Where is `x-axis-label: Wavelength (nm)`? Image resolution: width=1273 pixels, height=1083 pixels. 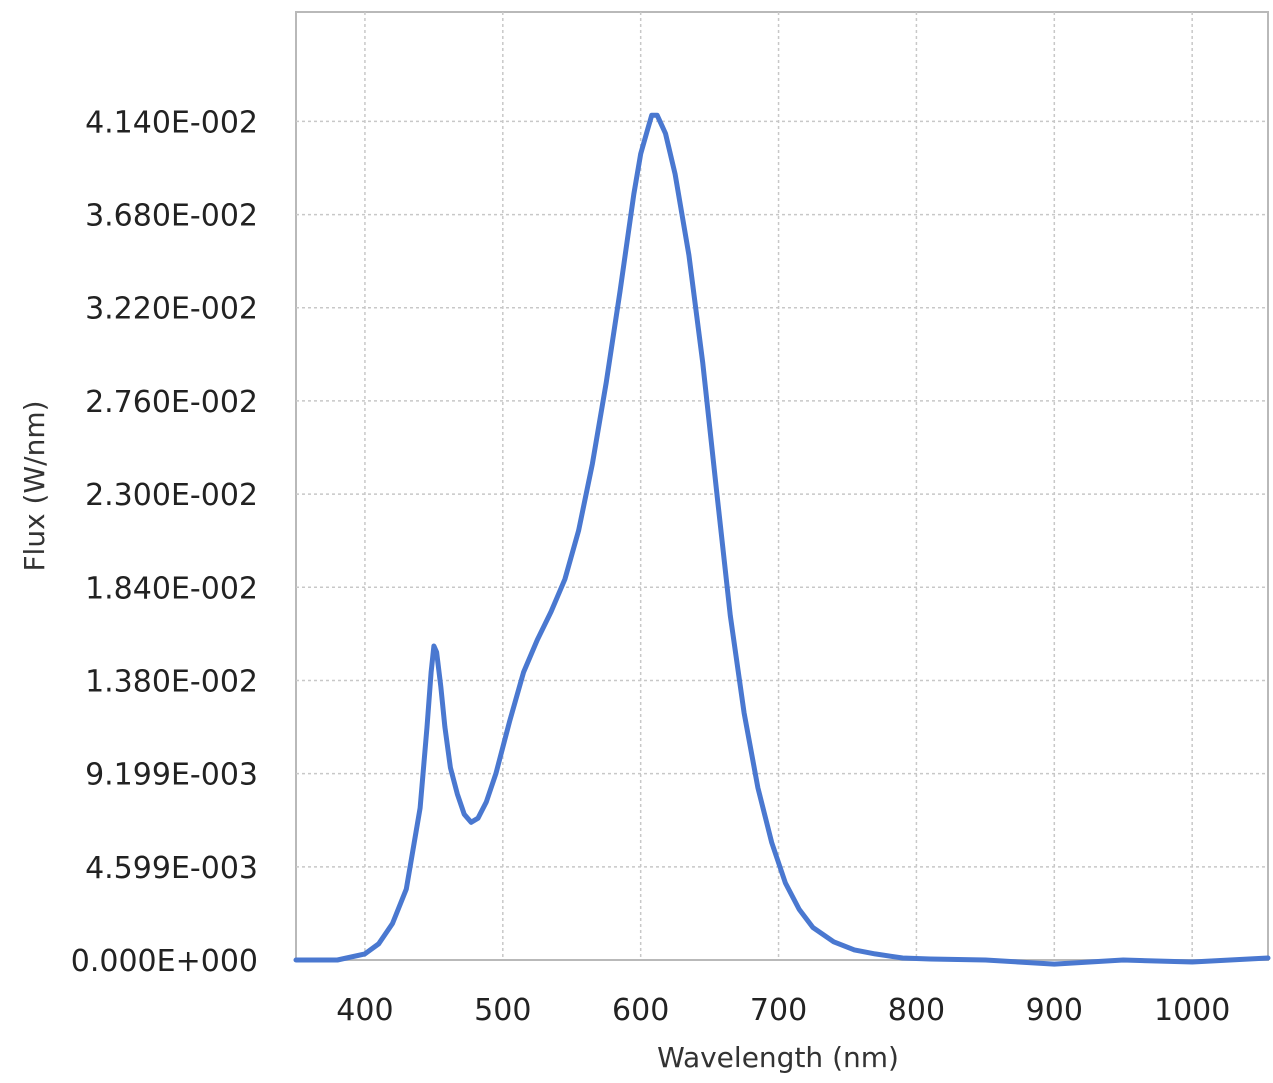
x-axis-label: Wavelength (nm) is located at coordinates (778, 1057).